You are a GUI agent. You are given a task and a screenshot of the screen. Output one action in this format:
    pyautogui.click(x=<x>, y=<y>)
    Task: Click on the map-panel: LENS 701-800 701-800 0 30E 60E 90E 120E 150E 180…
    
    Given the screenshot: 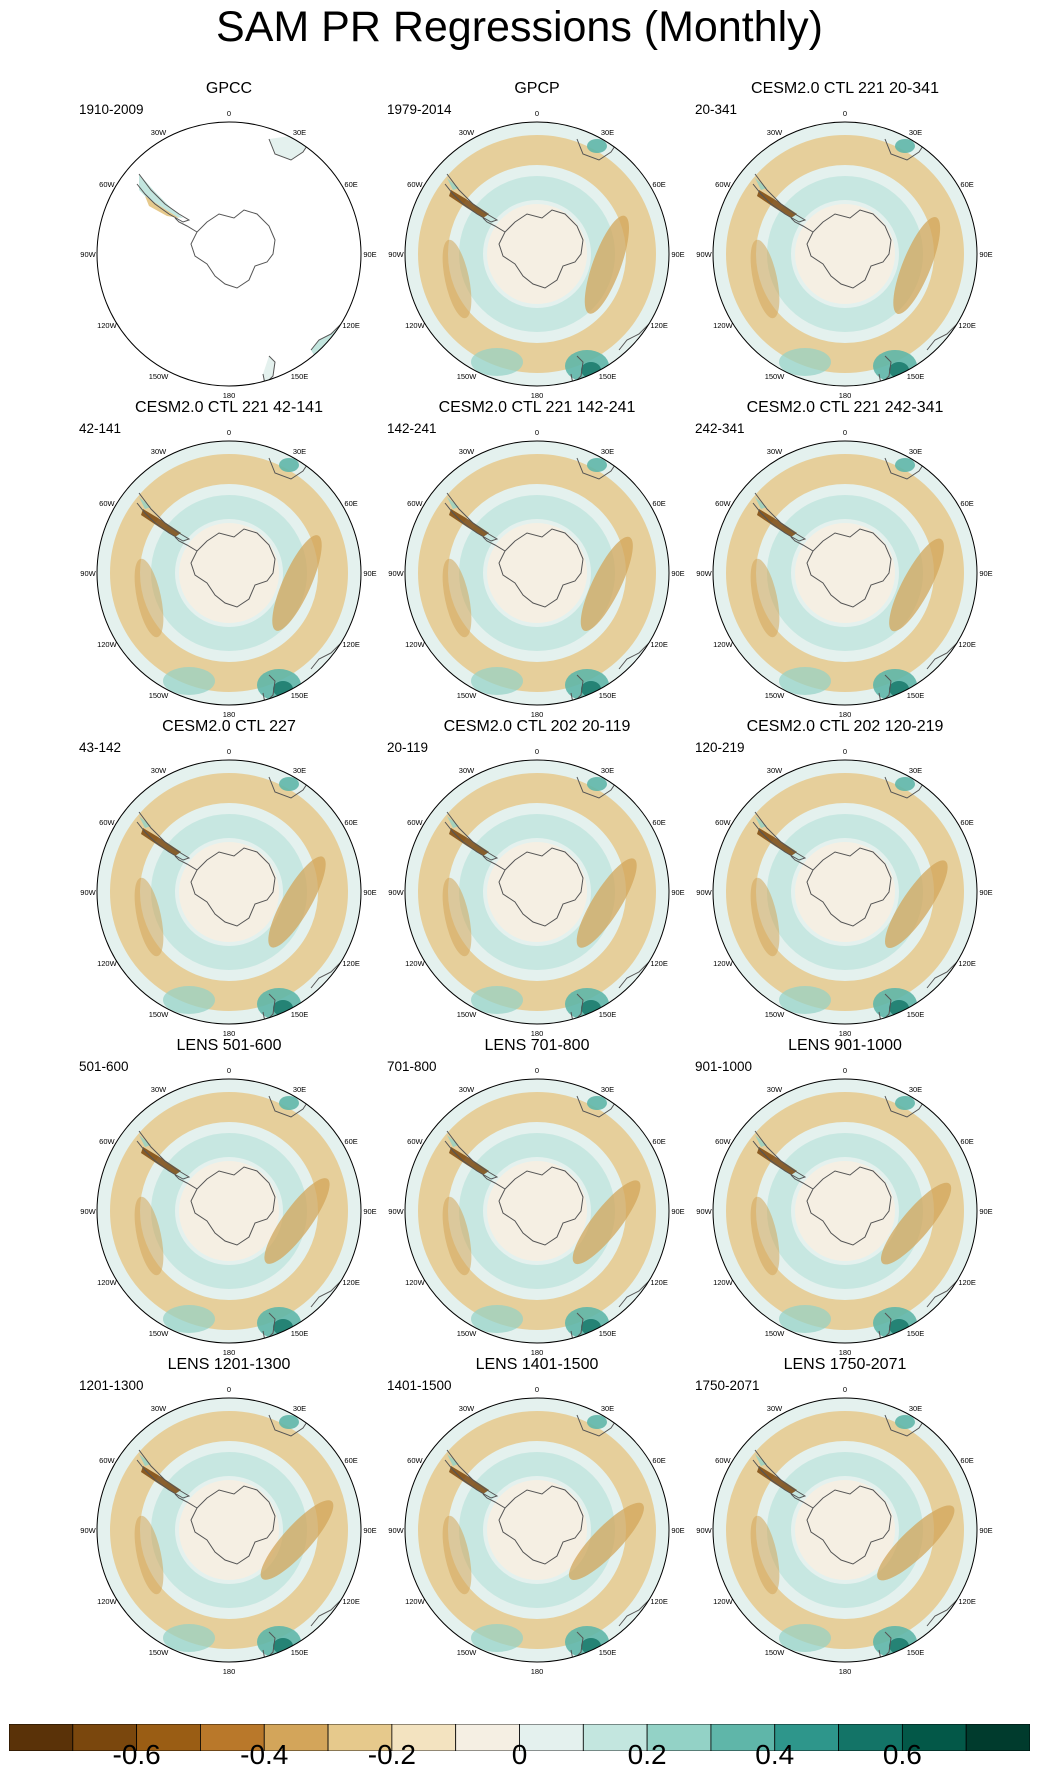 What is the action you would take?
    pyautogui.click(x=506, y=1197)
    